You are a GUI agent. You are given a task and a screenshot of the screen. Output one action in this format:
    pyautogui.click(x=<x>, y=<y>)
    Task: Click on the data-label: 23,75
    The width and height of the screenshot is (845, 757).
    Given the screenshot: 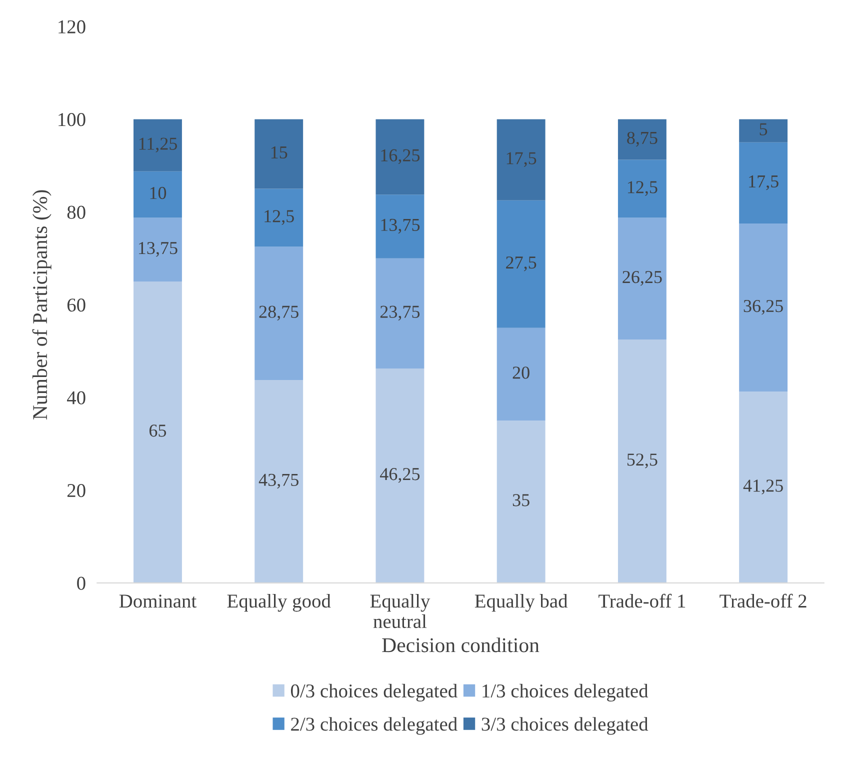 What is the action you would take?
    pyautogui.click(x=400, y=313)
    